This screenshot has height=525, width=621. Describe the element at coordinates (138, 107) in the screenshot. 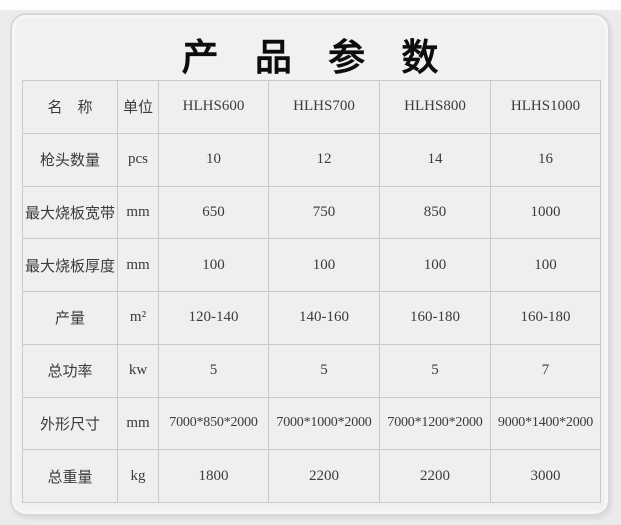

I see `header-unit: 单位` at that location.